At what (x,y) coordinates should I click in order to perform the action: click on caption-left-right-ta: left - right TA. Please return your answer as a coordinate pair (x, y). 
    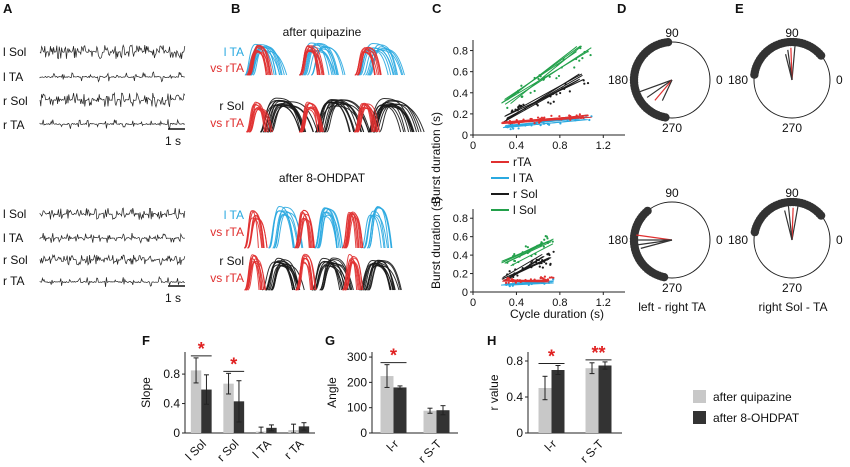
    Looking at the image, I should click on (672, 307).